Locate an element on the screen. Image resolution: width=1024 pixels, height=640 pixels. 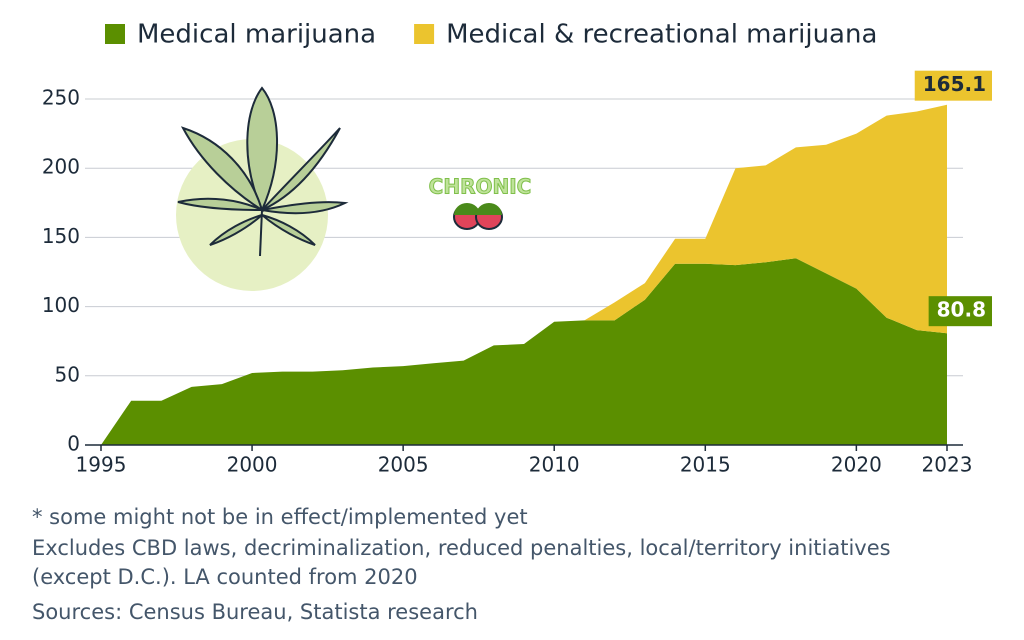
y-tick-label: 150 is located at coordinates (61, 236).